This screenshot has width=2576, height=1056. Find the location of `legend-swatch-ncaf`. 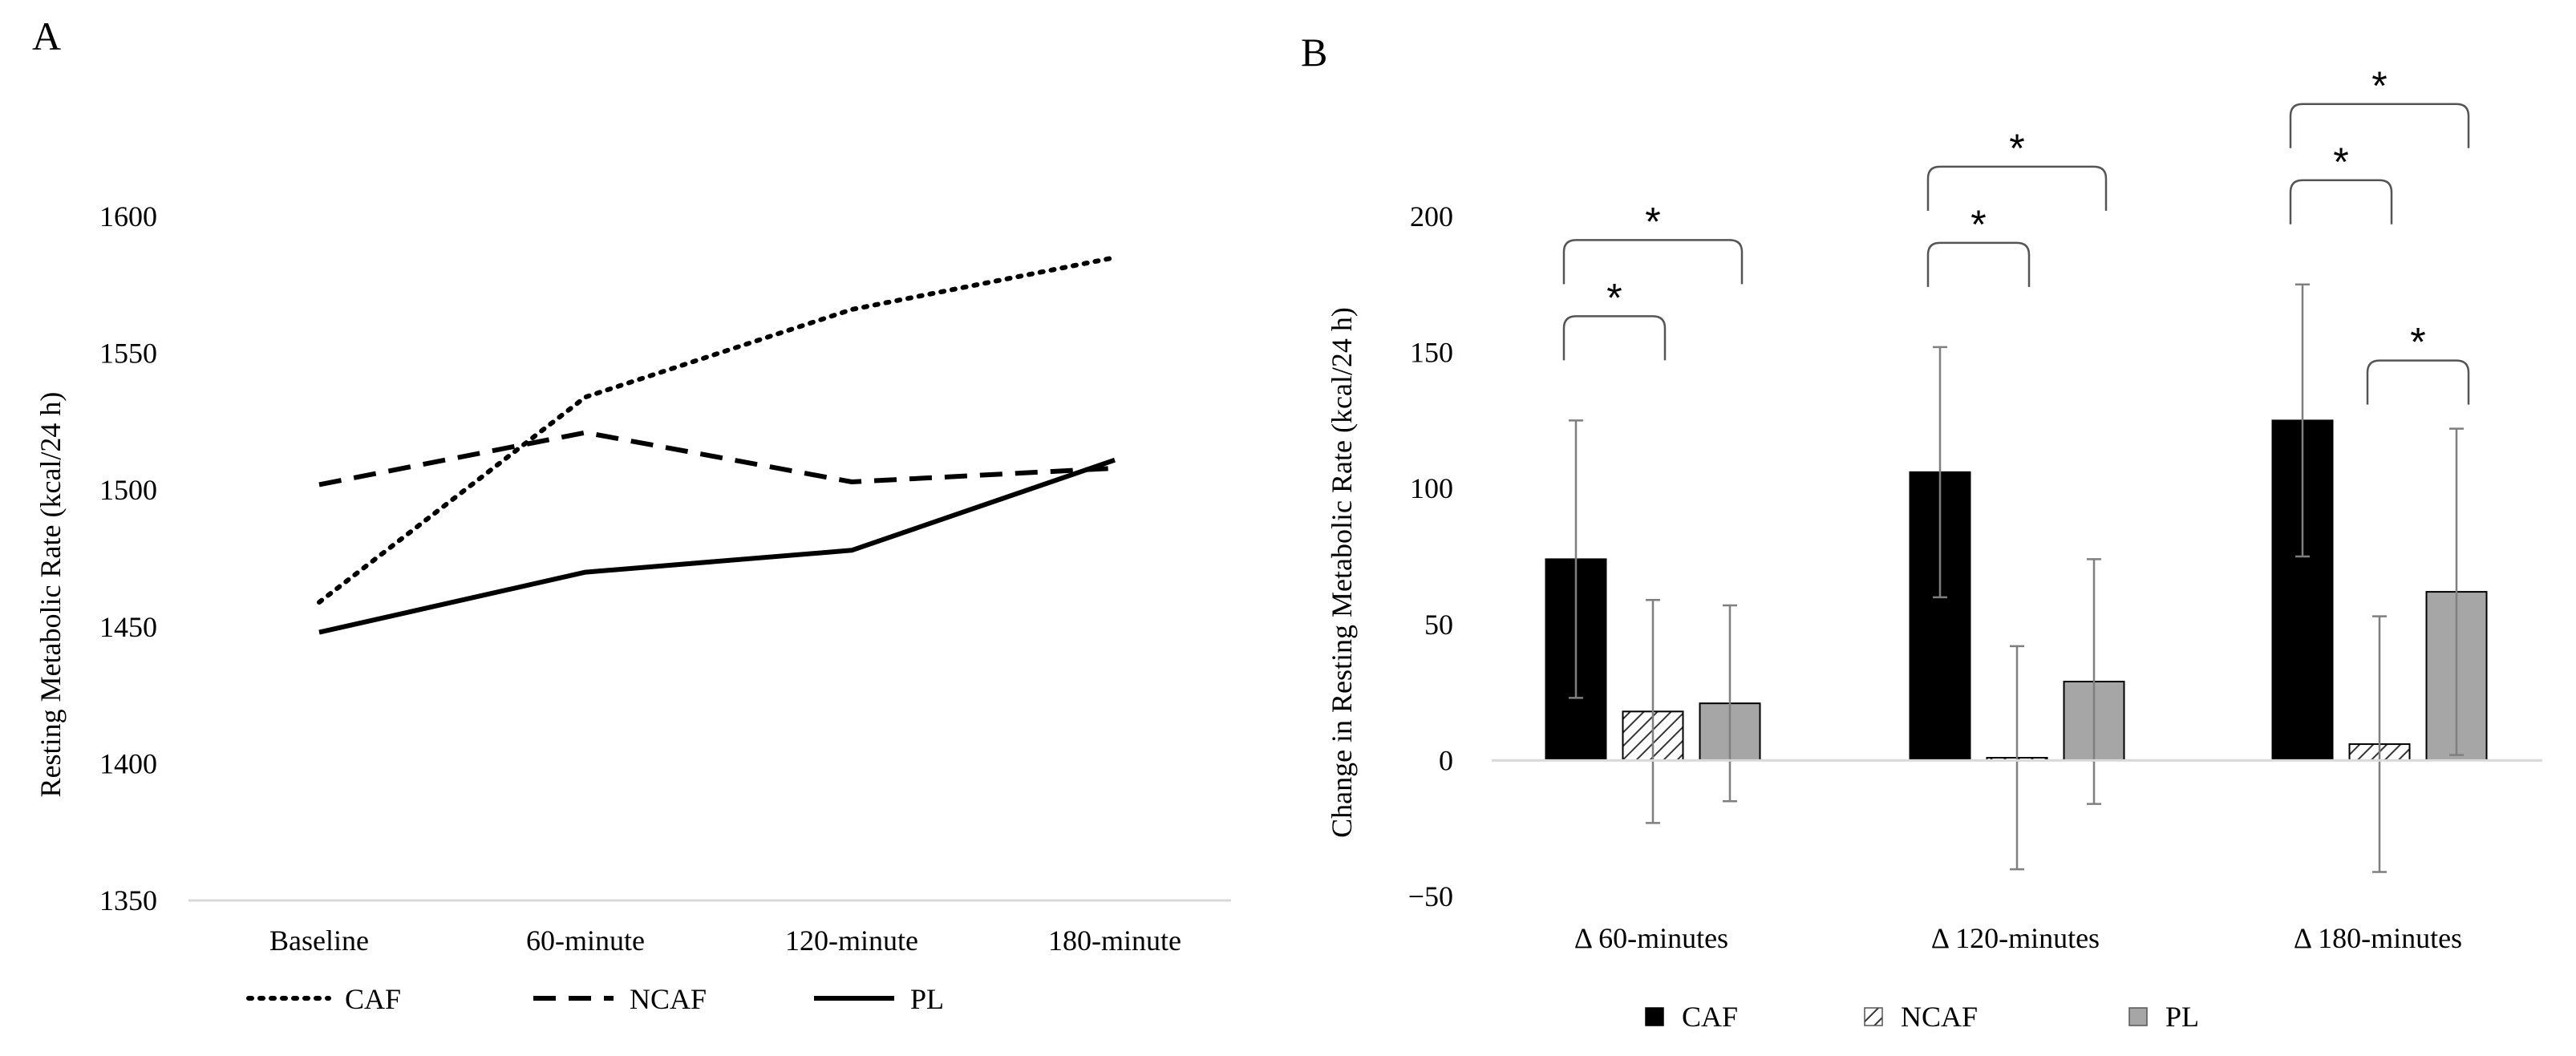

legend-swatch-ncaf is located at coordinates (1874, 1016).